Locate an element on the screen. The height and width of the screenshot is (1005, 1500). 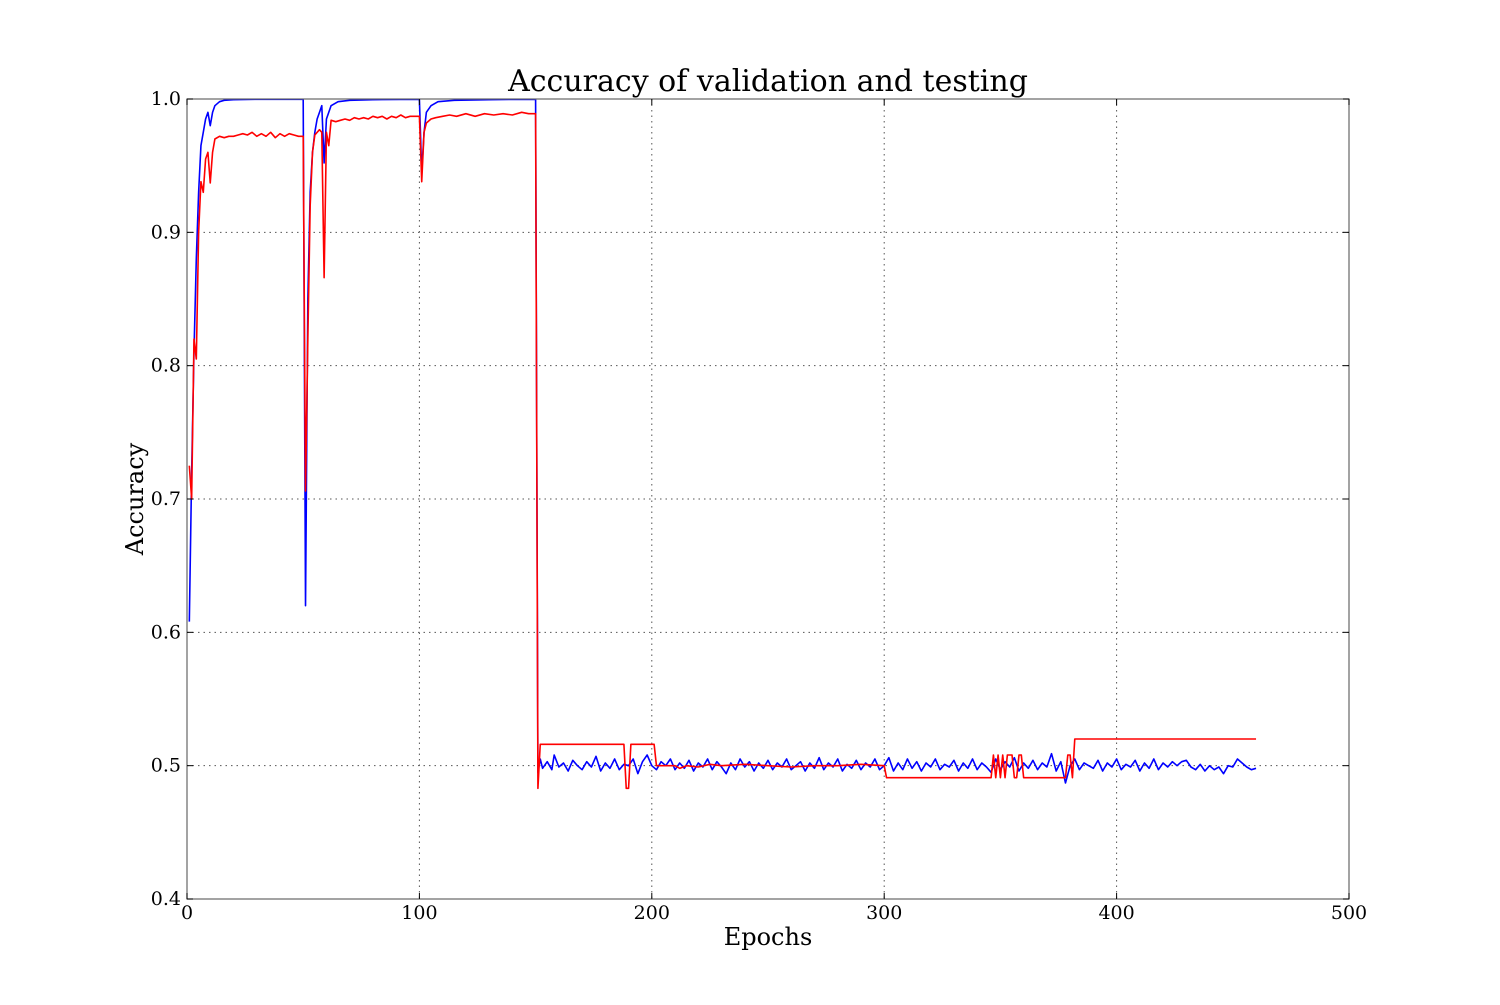
x-tick-label: 200 is located at coordinates (652, 913).